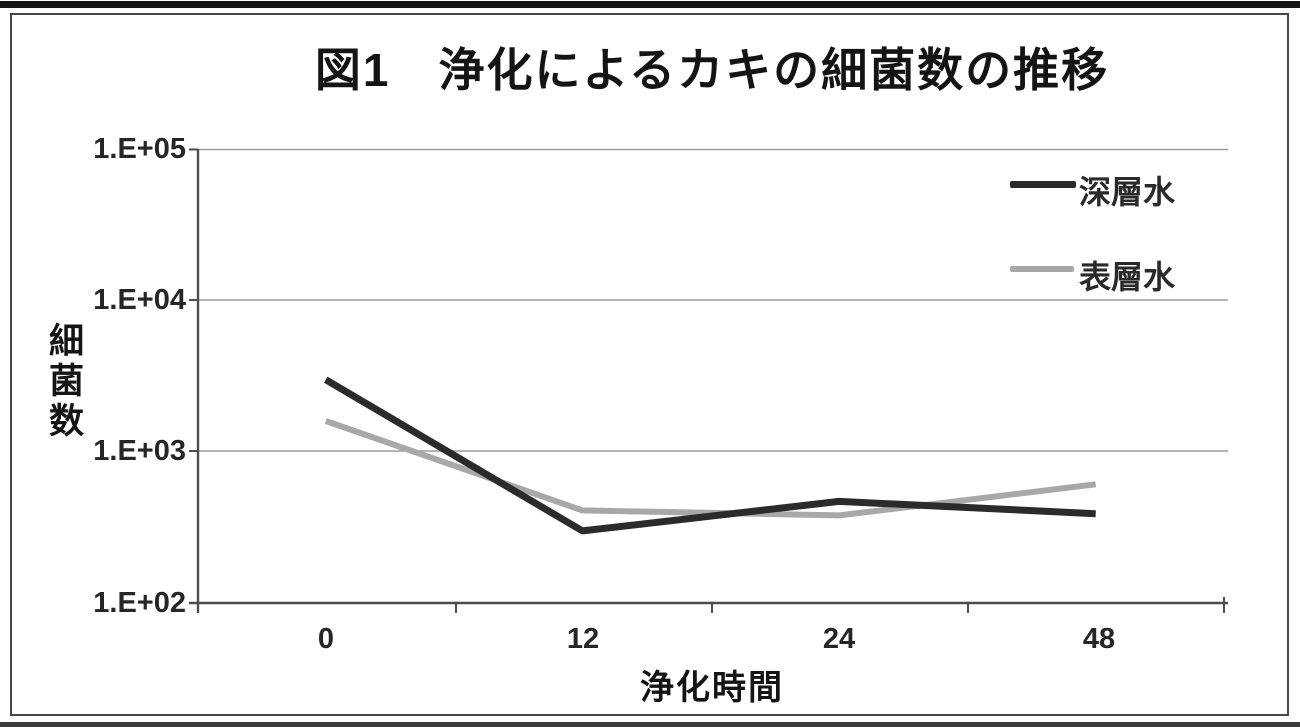 The image size is (1300, 728). I want to click on legend-swatch-surface-water, so click(1042, 269).